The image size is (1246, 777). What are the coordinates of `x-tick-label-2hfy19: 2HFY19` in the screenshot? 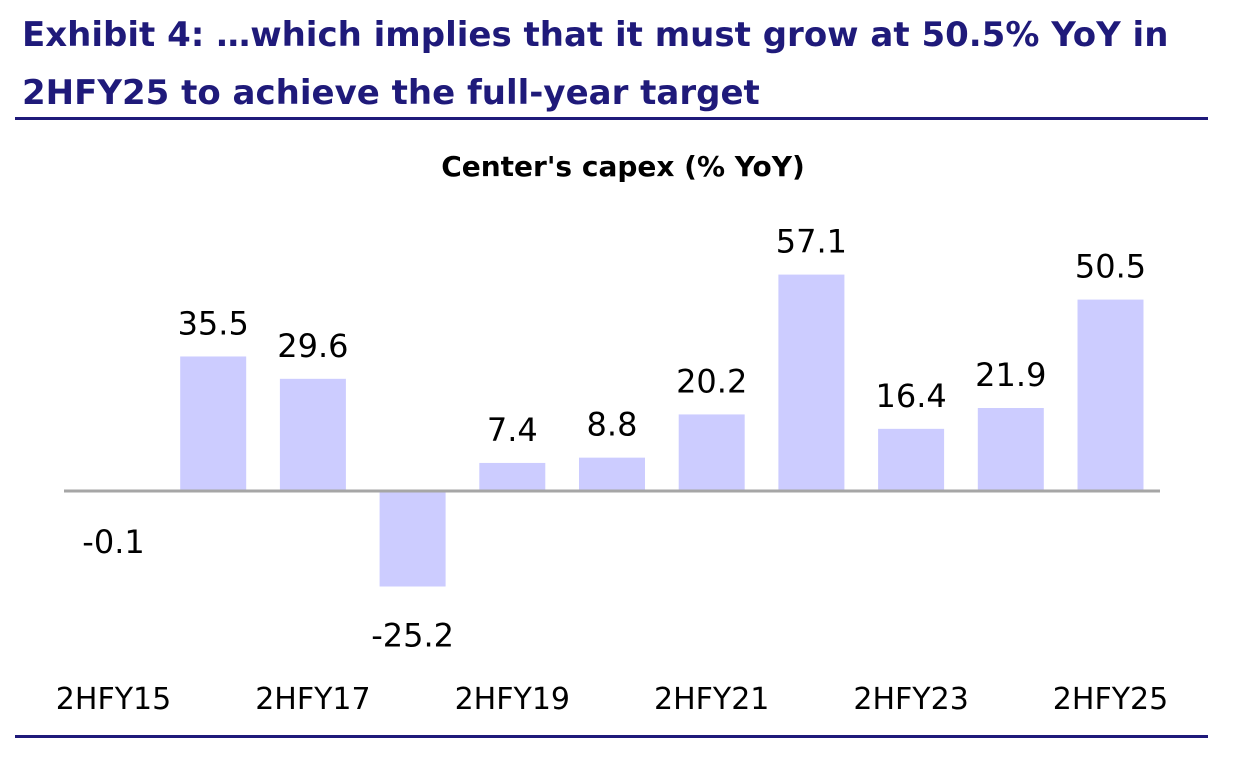 It's located at (512, 699).